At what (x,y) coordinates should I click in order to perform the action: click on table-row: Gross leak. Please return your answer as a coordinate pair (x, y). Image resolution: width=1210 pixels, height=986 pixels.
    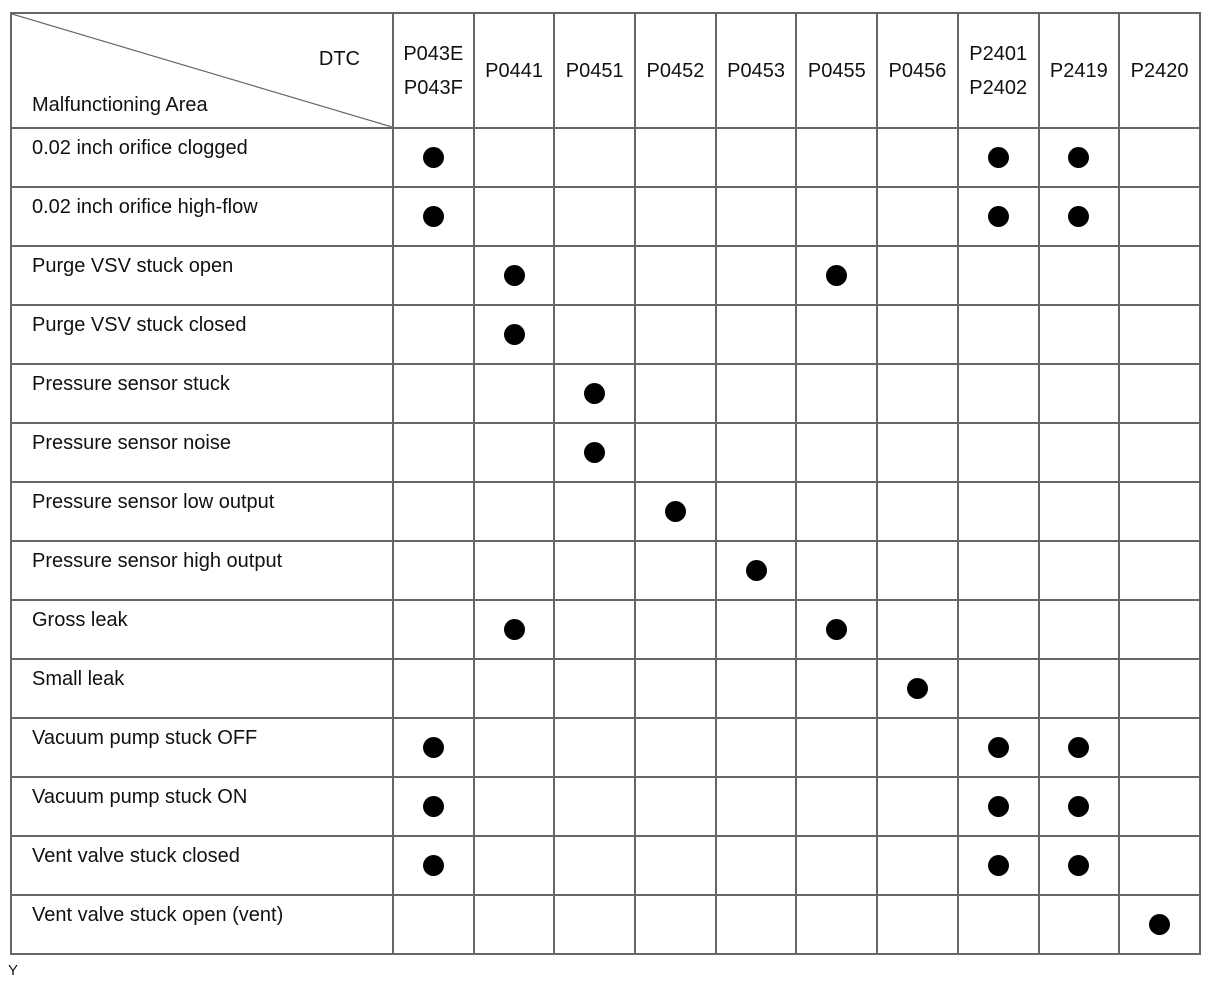
    Looking at the image, I should click on (605, 629).